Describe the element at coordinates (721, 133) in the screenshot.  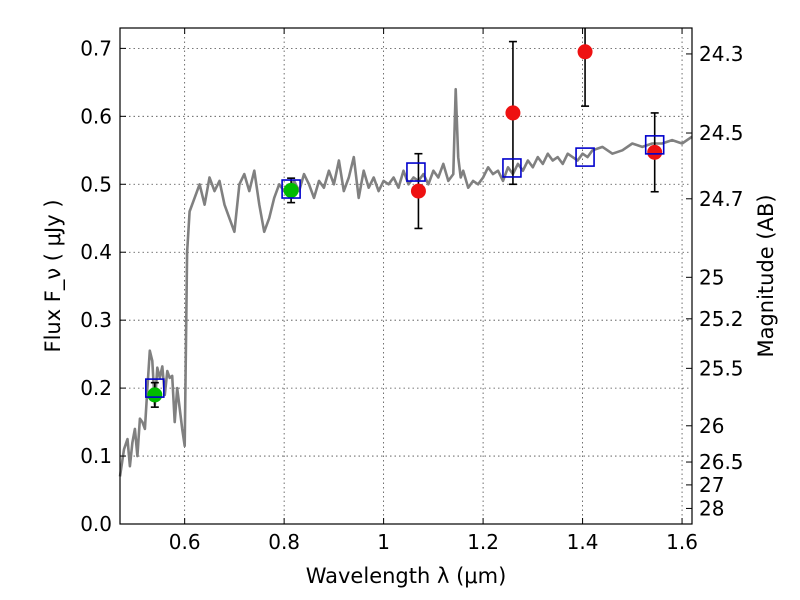
I see `mag-tick-label: 24.5` at that location.